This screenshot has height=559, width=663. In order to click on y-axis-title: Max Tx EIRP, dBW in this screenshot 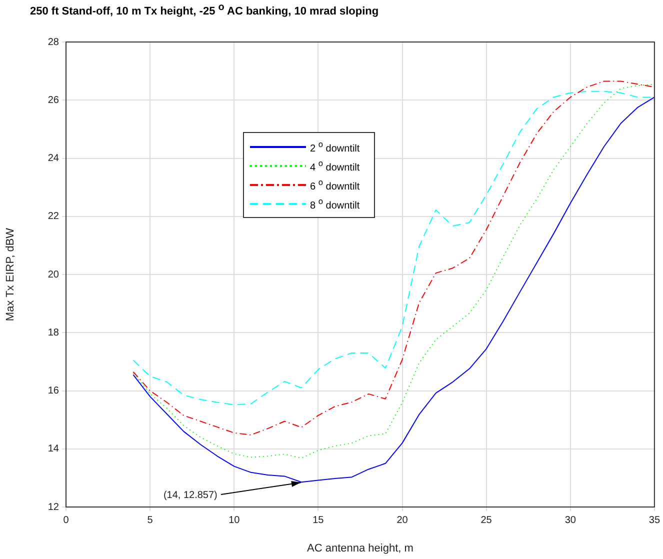, I will do `click(10, 274)`.